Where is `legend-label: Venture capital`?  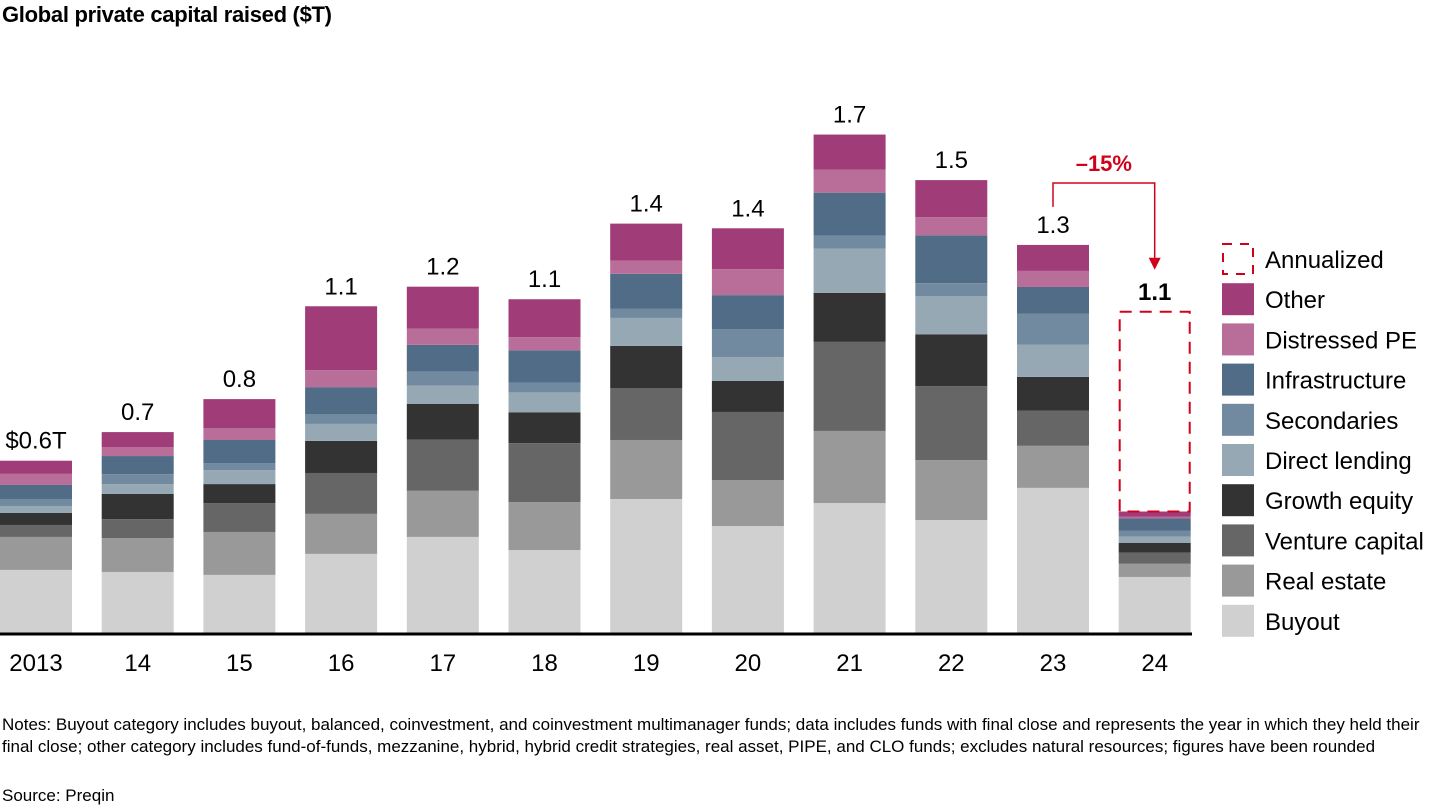 legend-label: Venture capital is located at coordinates (1344, 541).